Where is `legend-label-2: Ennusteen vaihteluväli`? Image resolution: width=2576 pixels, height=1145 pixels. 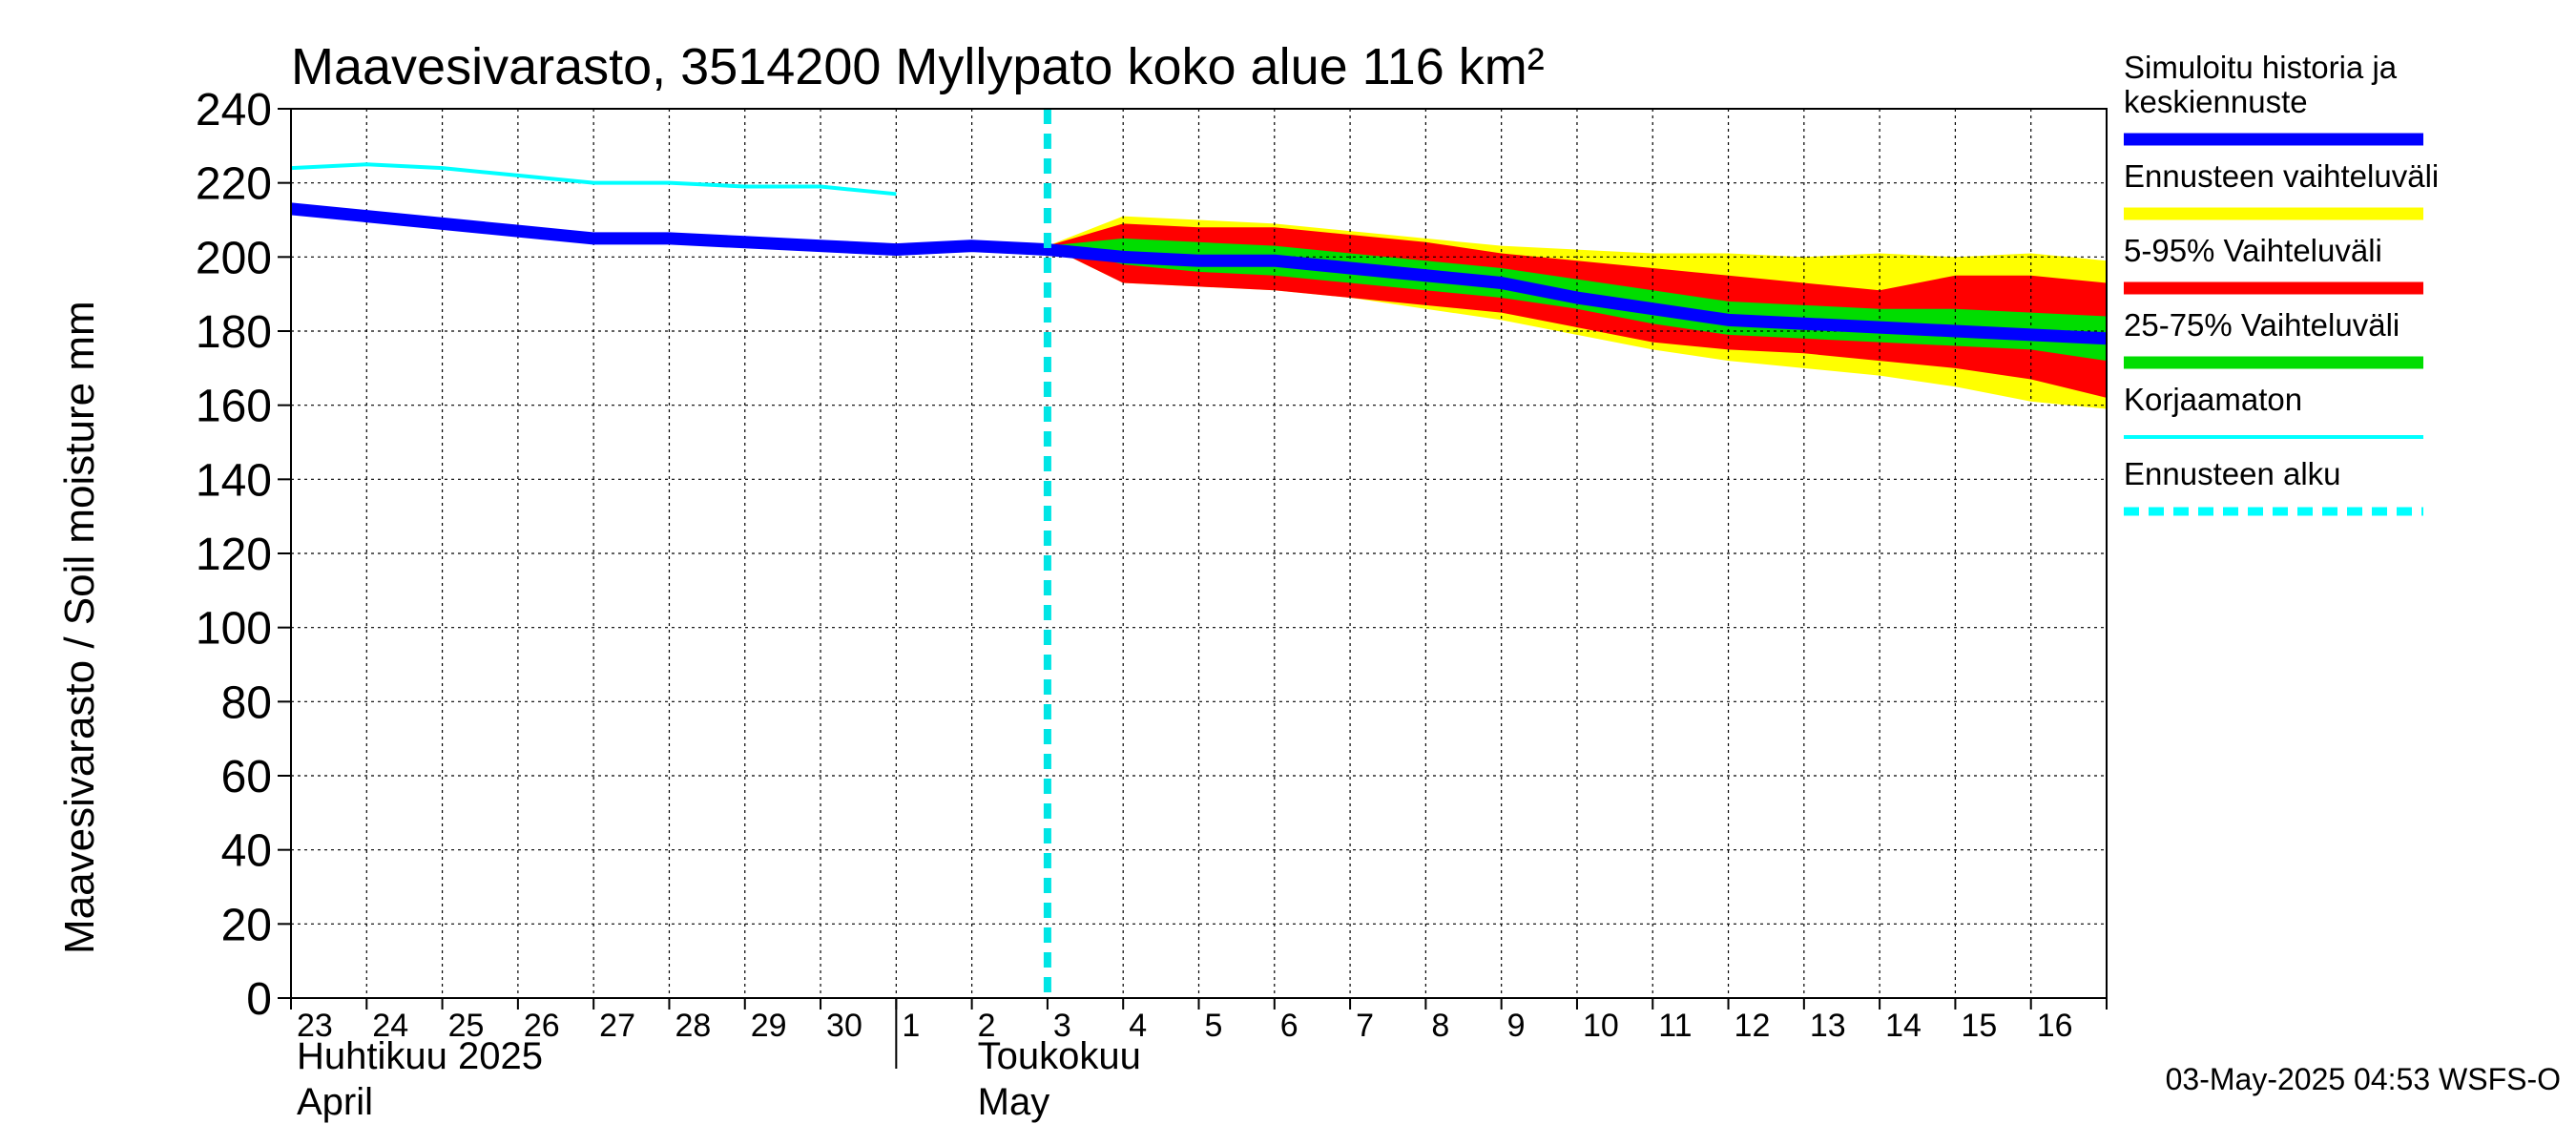 legend-label-2: Ennusteen vaihteluväli is located at coordinates (2281, 176).